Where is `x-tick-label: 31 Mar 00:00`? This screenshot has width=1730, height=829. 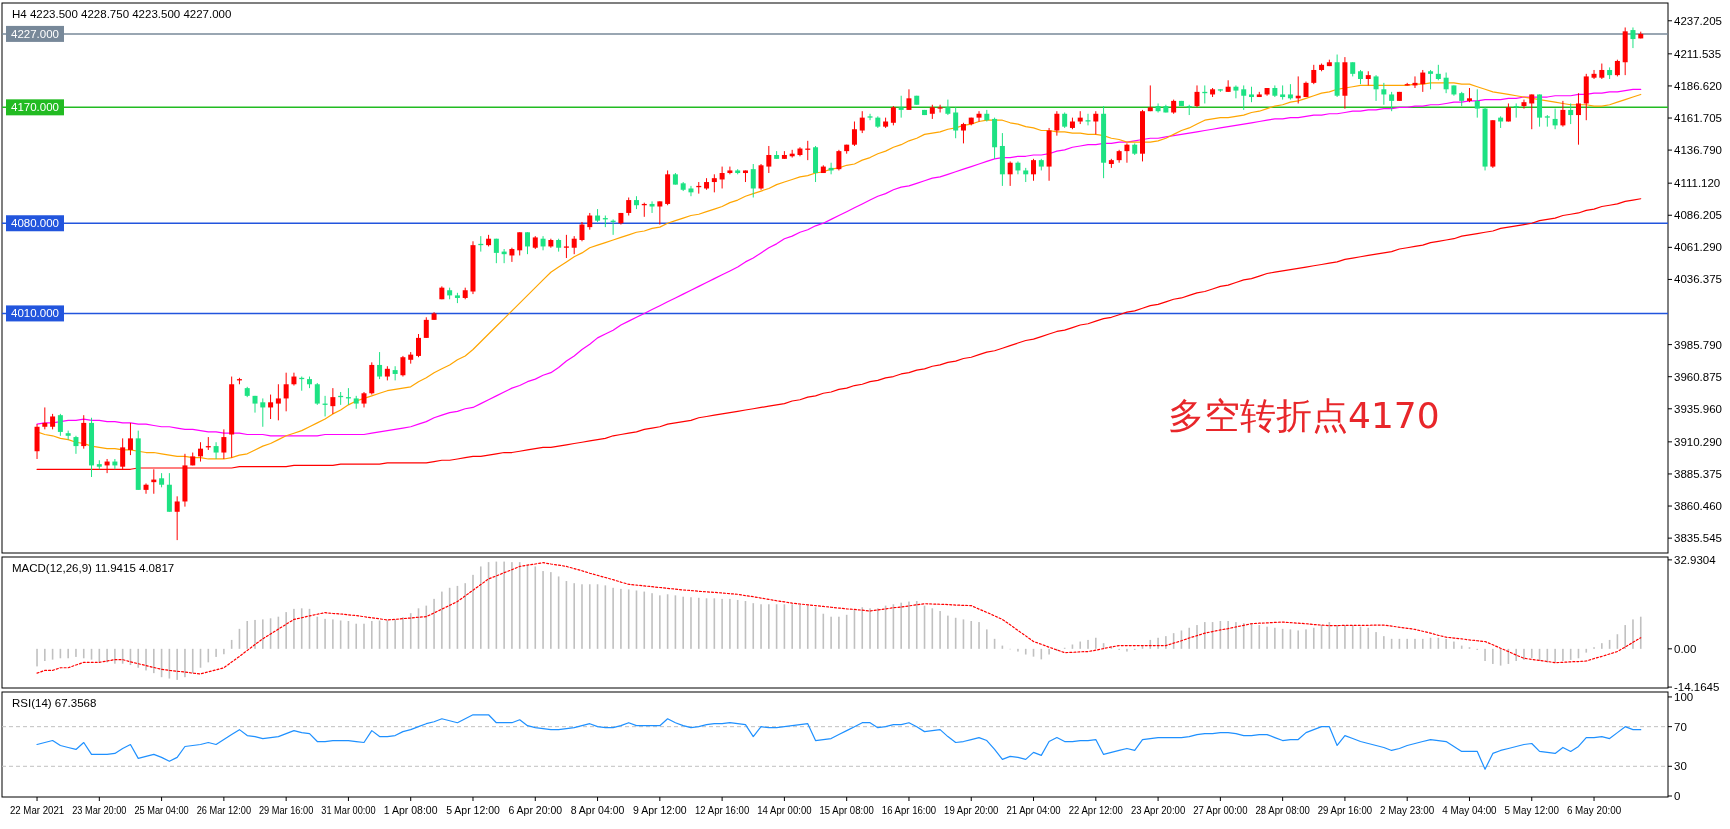 x-tick-label: 31 Mar 00:00 is located at coordinates (352, 810).